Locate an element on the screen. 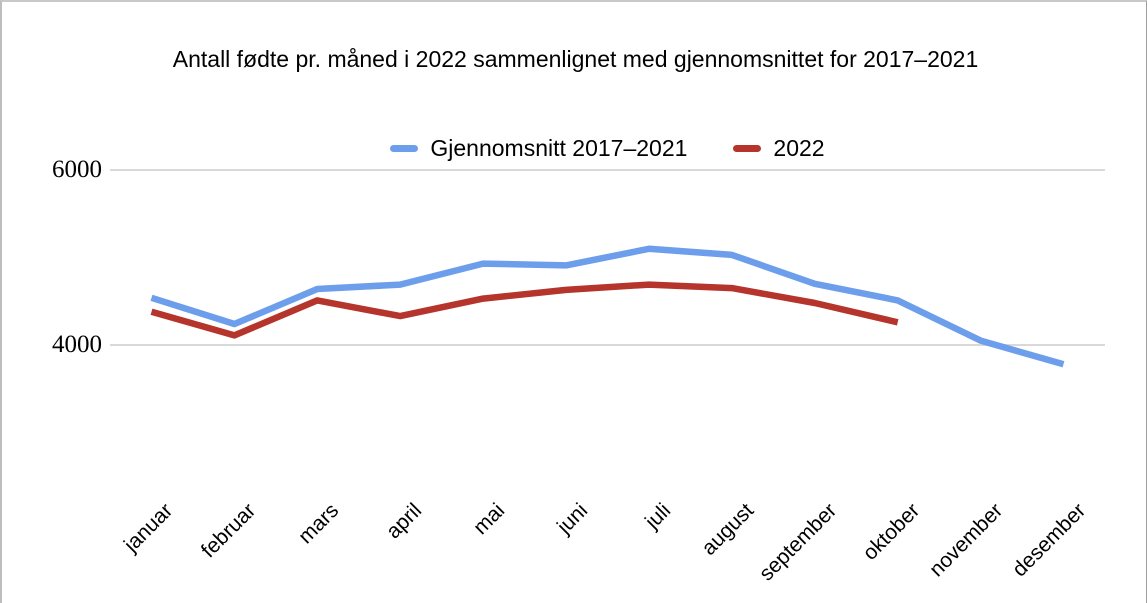  chart-legend: Gjennomsnitt 2017–2021 2022 is located at coordinates (607, 148).